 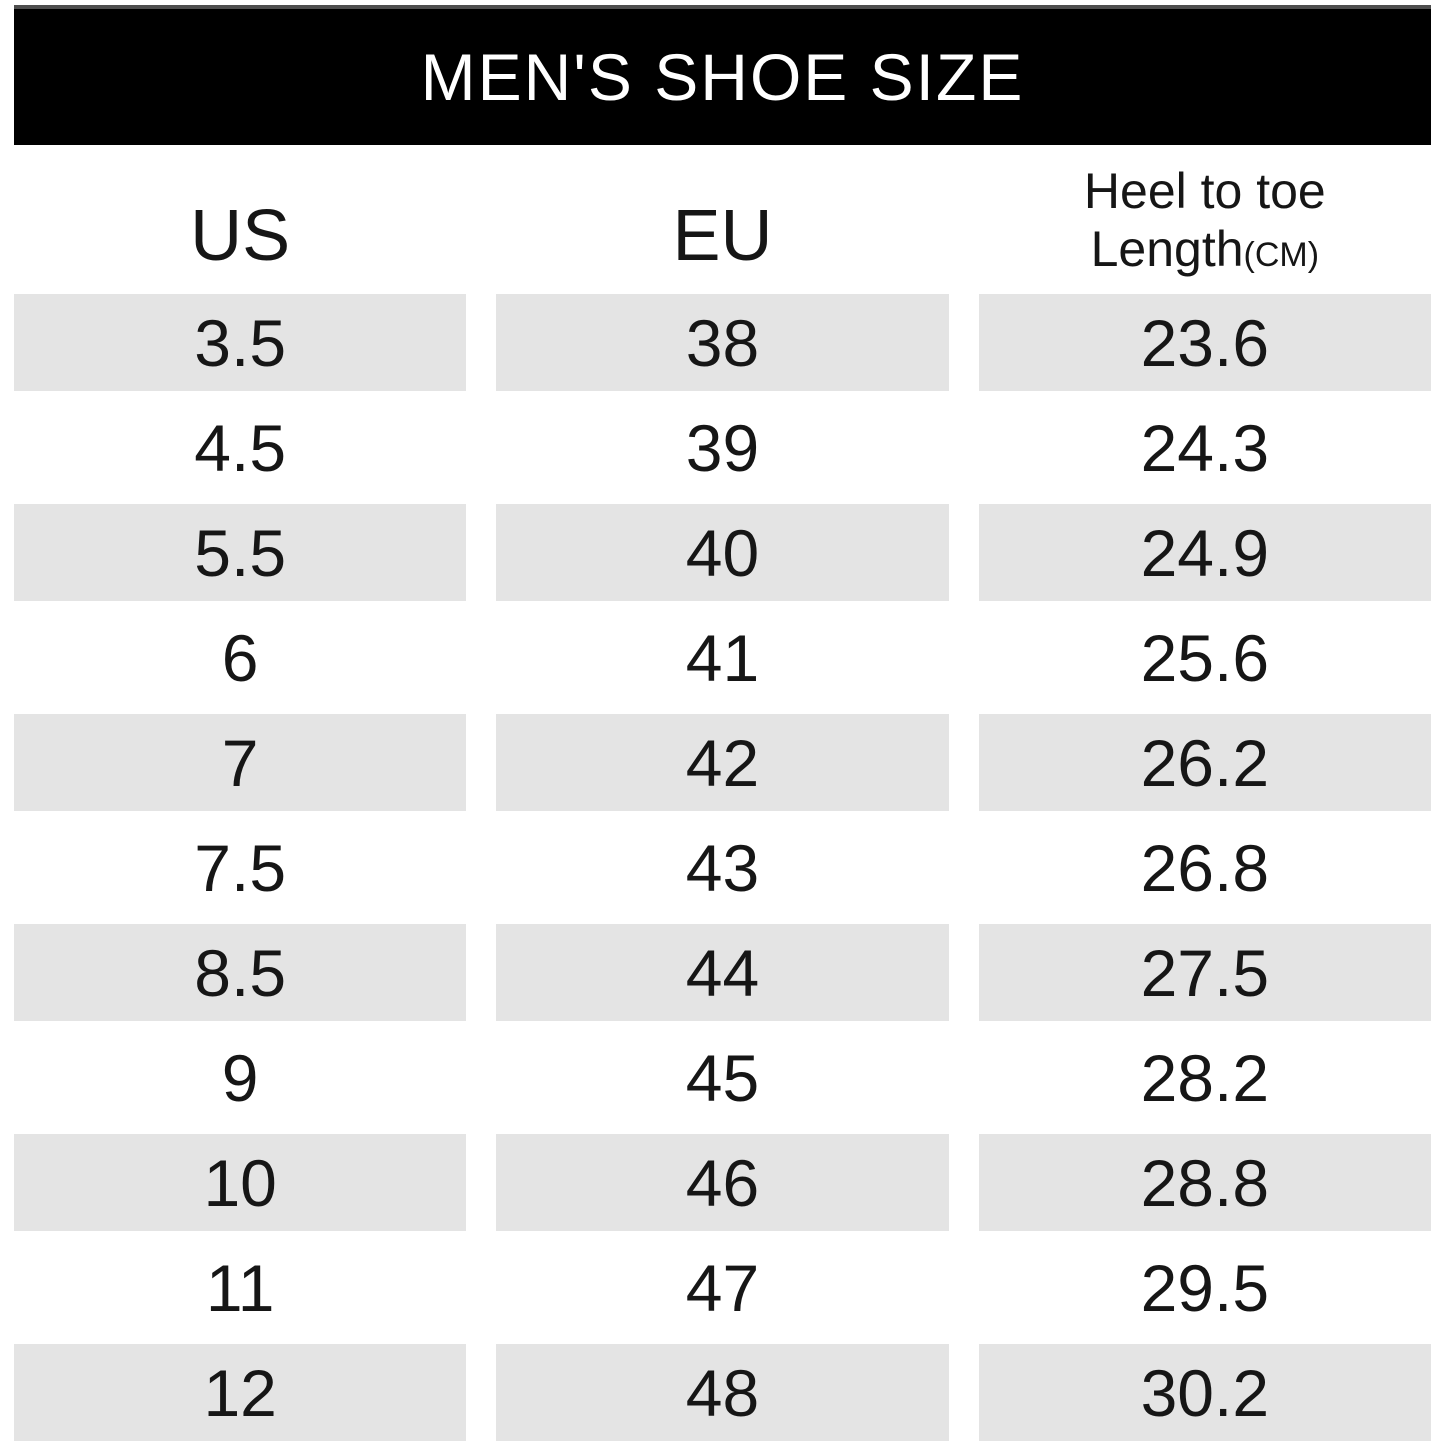 I want to click on table-row: 5.5 40 24.9, so click(x=722, y=552).